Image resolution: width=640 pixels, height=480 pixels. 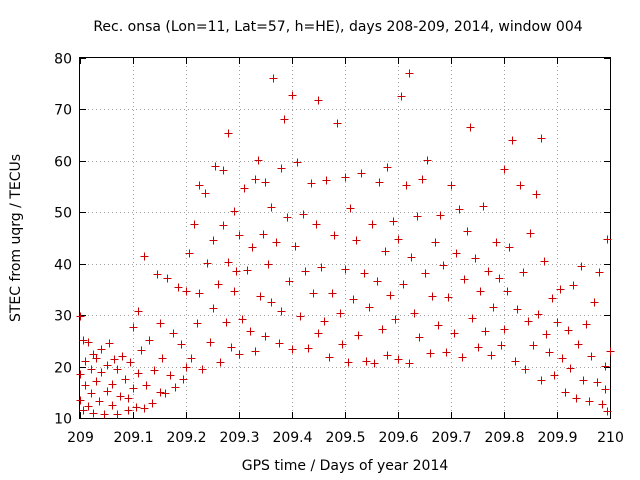 I want to click on x-tick-label: 209.1, so click(x=133, y=438).